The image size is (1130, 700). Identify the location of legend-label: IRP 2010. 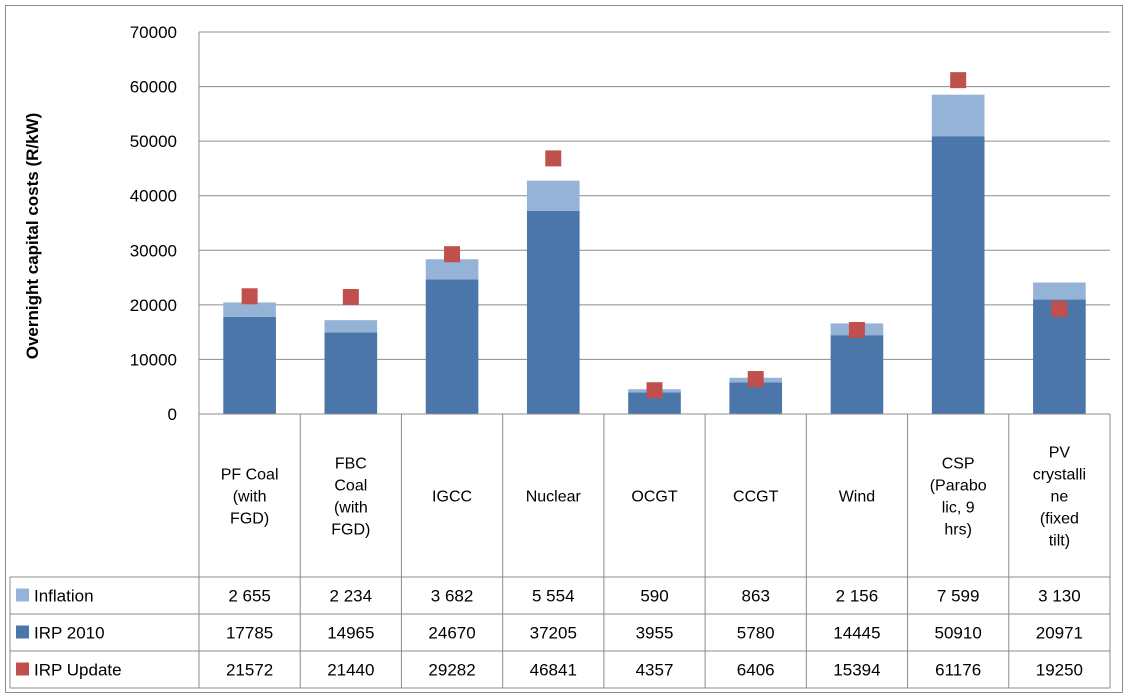
(69, 633).